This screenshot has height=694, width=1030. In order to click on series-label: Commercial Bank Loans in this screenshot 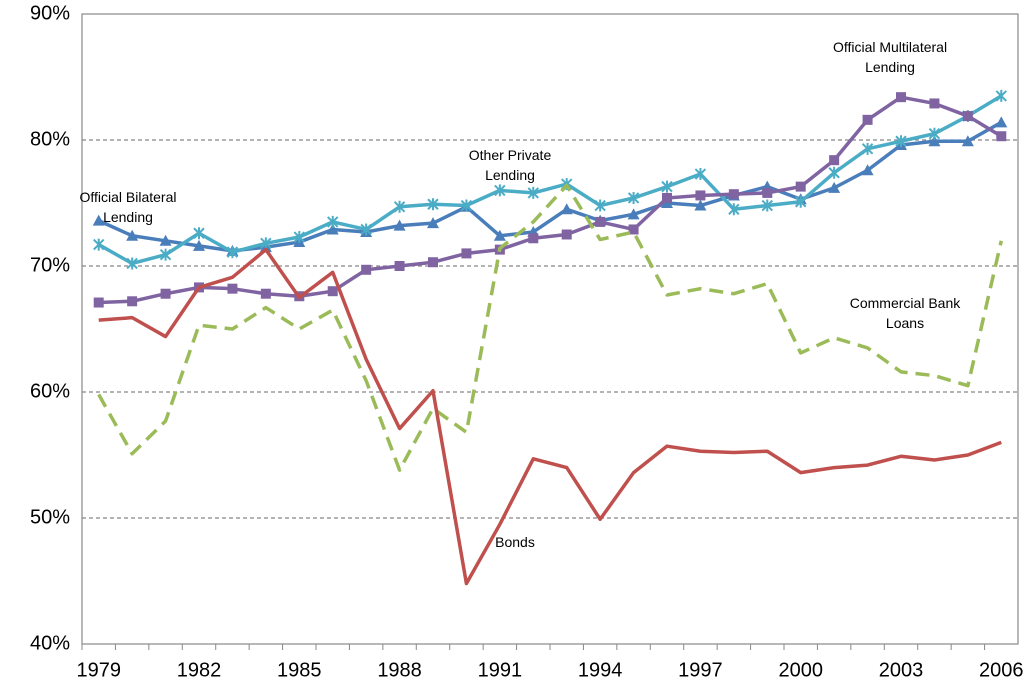, I will do `click(905, 313)`.